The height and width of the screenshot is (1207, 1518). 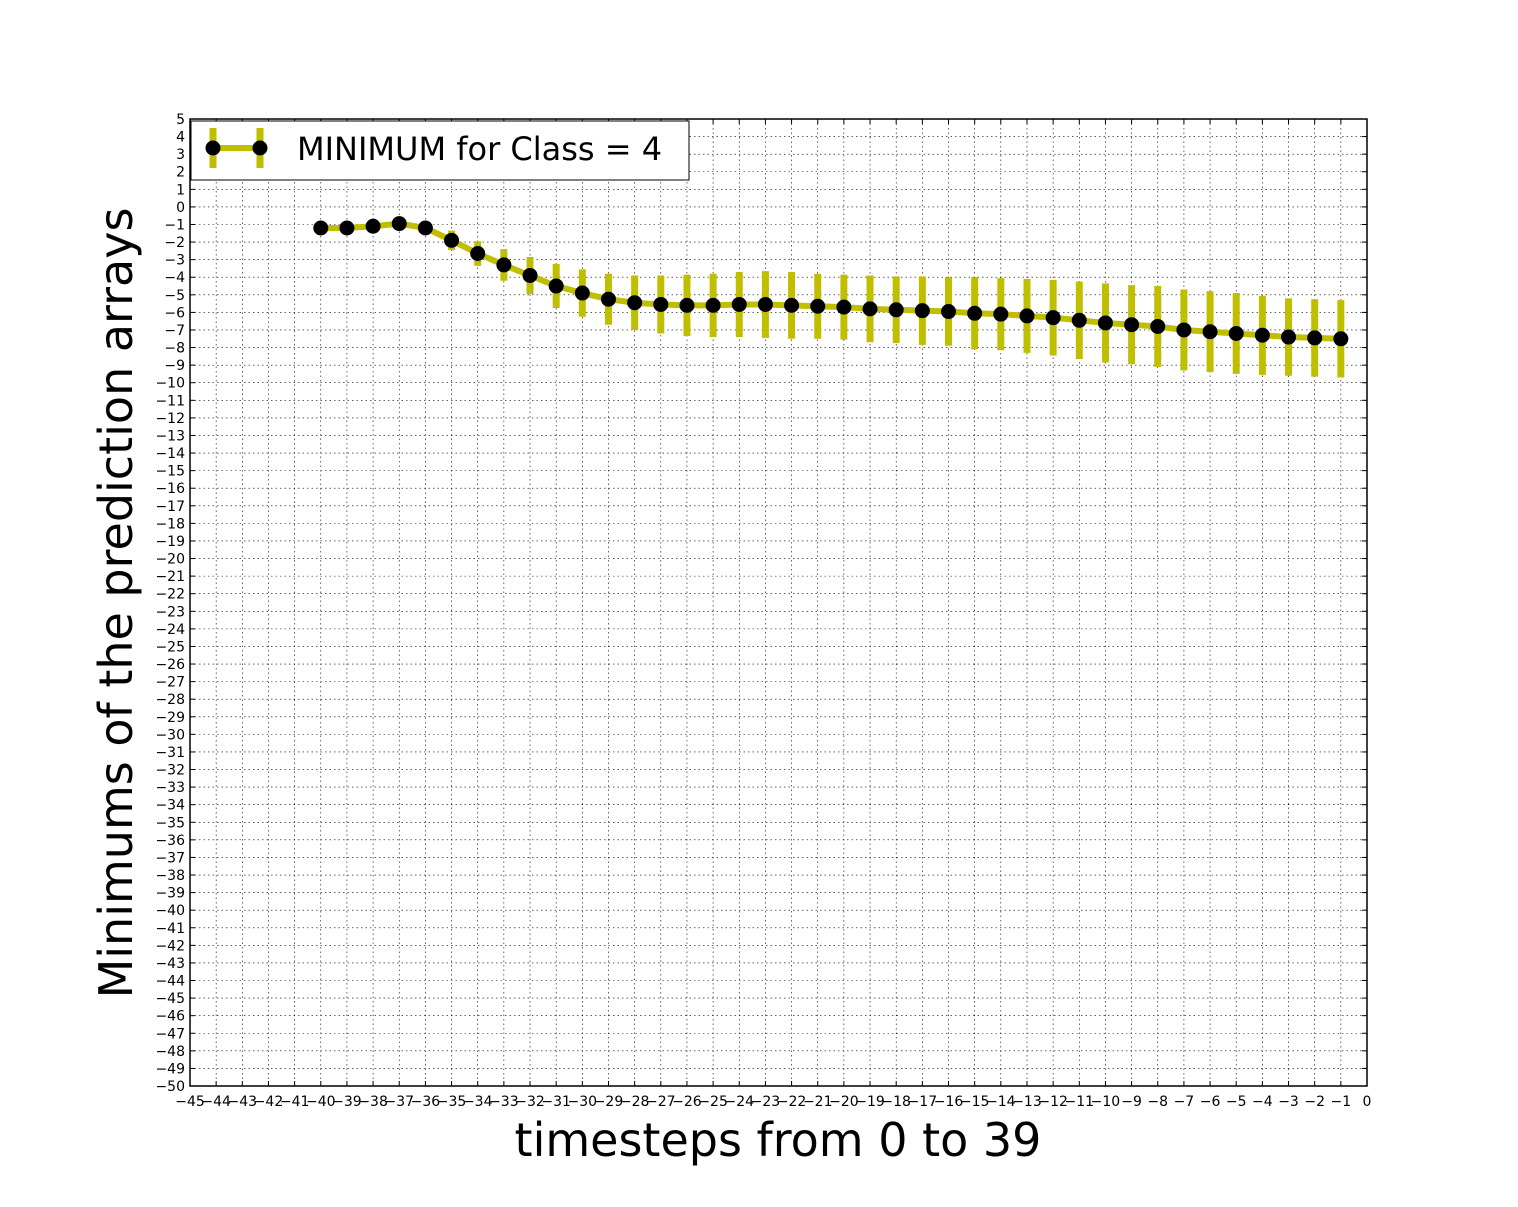 I want to click on x-tick-label: −39, so click(x=347, y=1102).